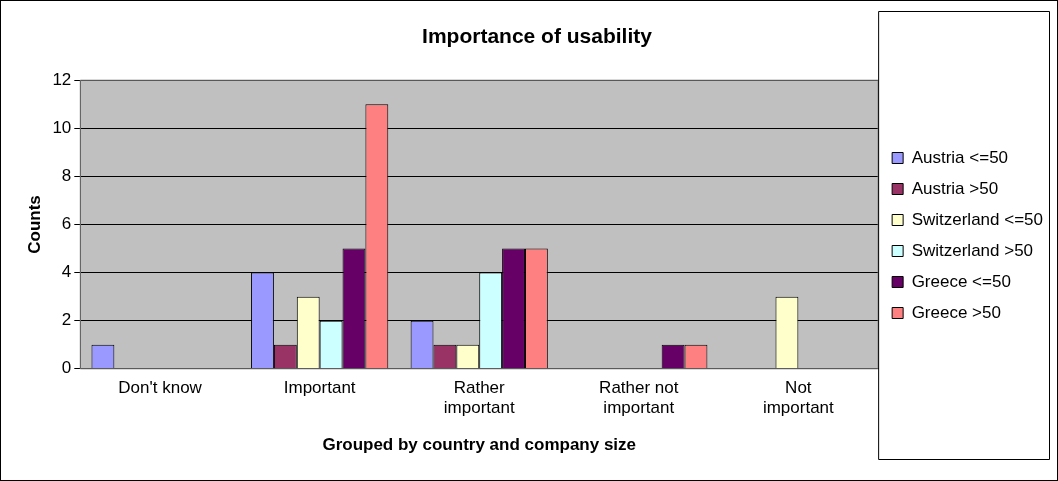 Image resolution: width=1058 pixels, height=481 pixels. Describe the element at coordinates (319, 387) in the screenshot. I see `x-tick-label: Important` at that location.